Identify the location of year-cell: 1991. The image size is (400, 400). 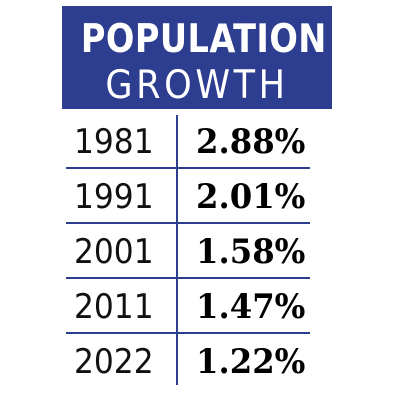
(114, 197).